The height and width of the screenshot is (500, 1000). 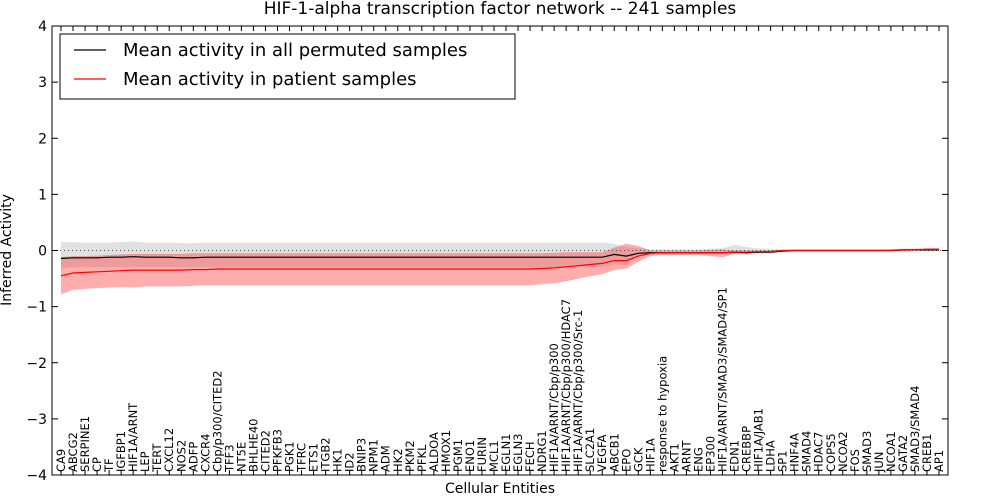 I want to click on x-category-label: NDRG1, so click(x=542, y=451).